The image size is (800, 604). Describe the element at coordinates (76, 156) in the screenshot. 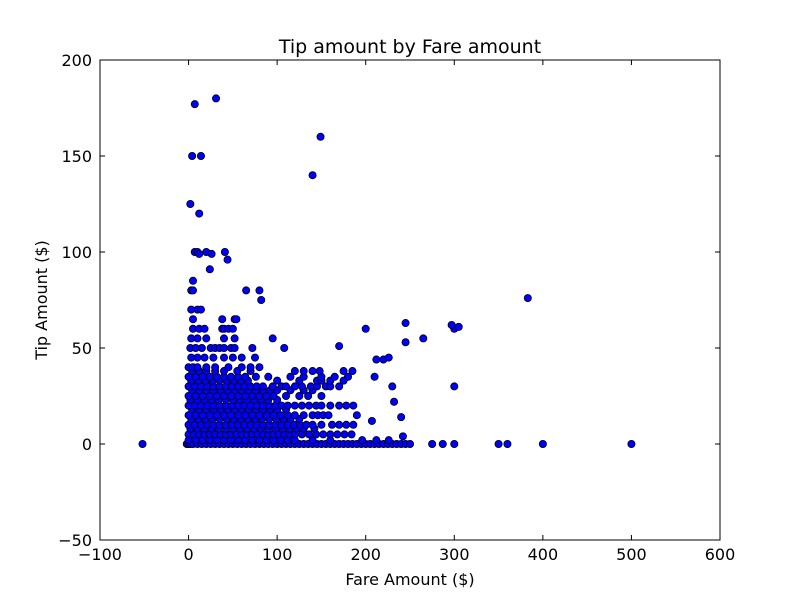

I see `y-tick-label: 150` at that location.